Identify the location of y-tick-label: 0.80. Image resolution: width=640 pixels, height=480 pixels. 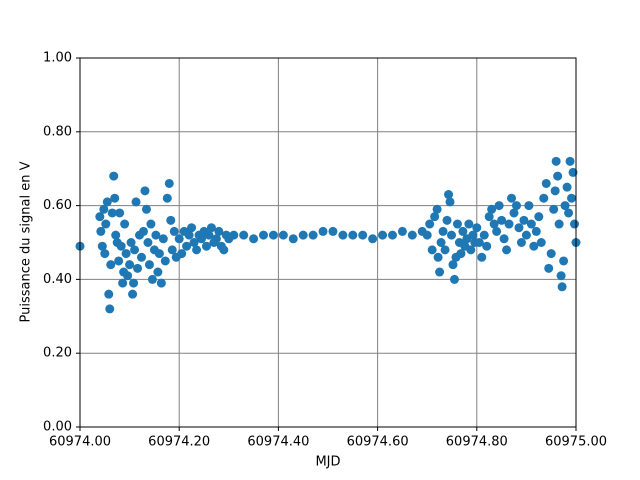
(57, 131).